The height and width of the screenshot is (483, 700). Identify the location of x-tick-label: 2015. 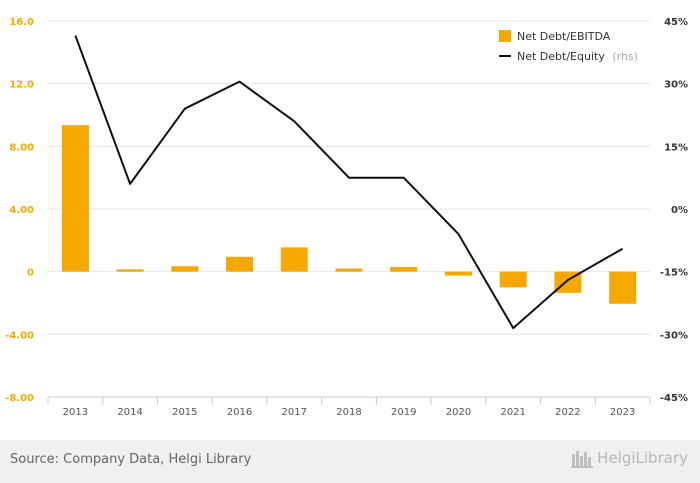
(184, 412).